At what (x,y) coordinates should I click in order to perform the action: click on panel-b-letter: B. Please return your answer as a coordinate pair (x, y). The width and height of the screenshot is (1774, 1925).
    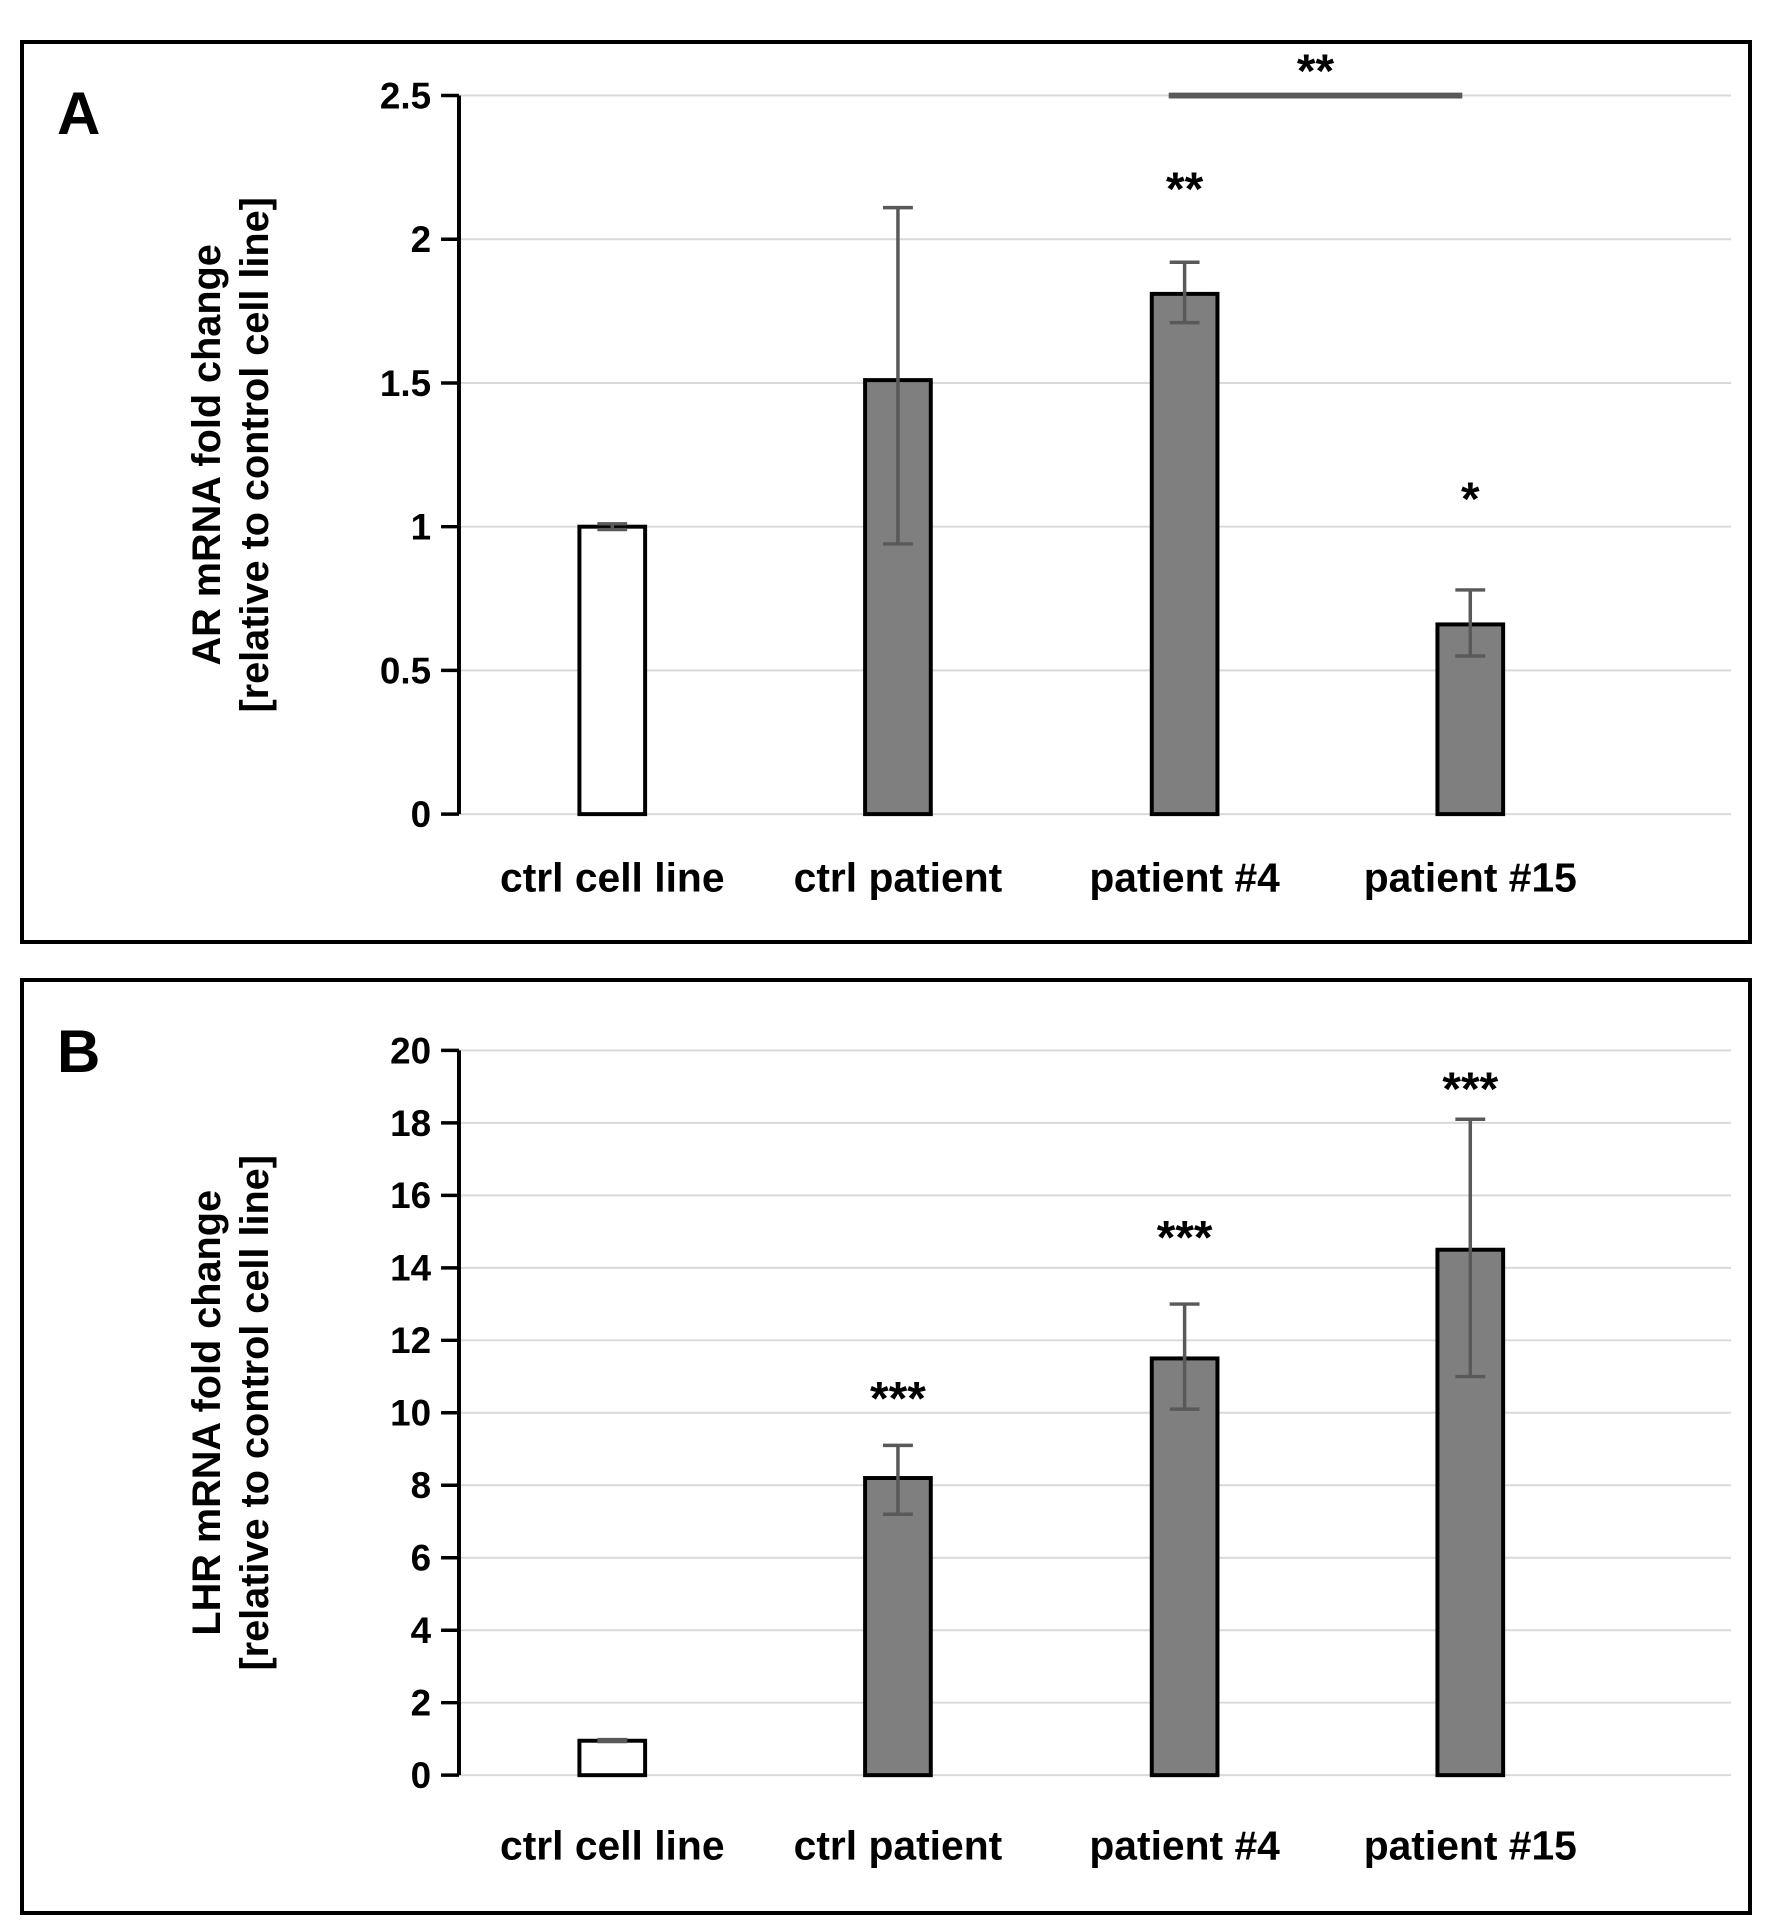
    Looking at the image, I should click on (79, 1051).